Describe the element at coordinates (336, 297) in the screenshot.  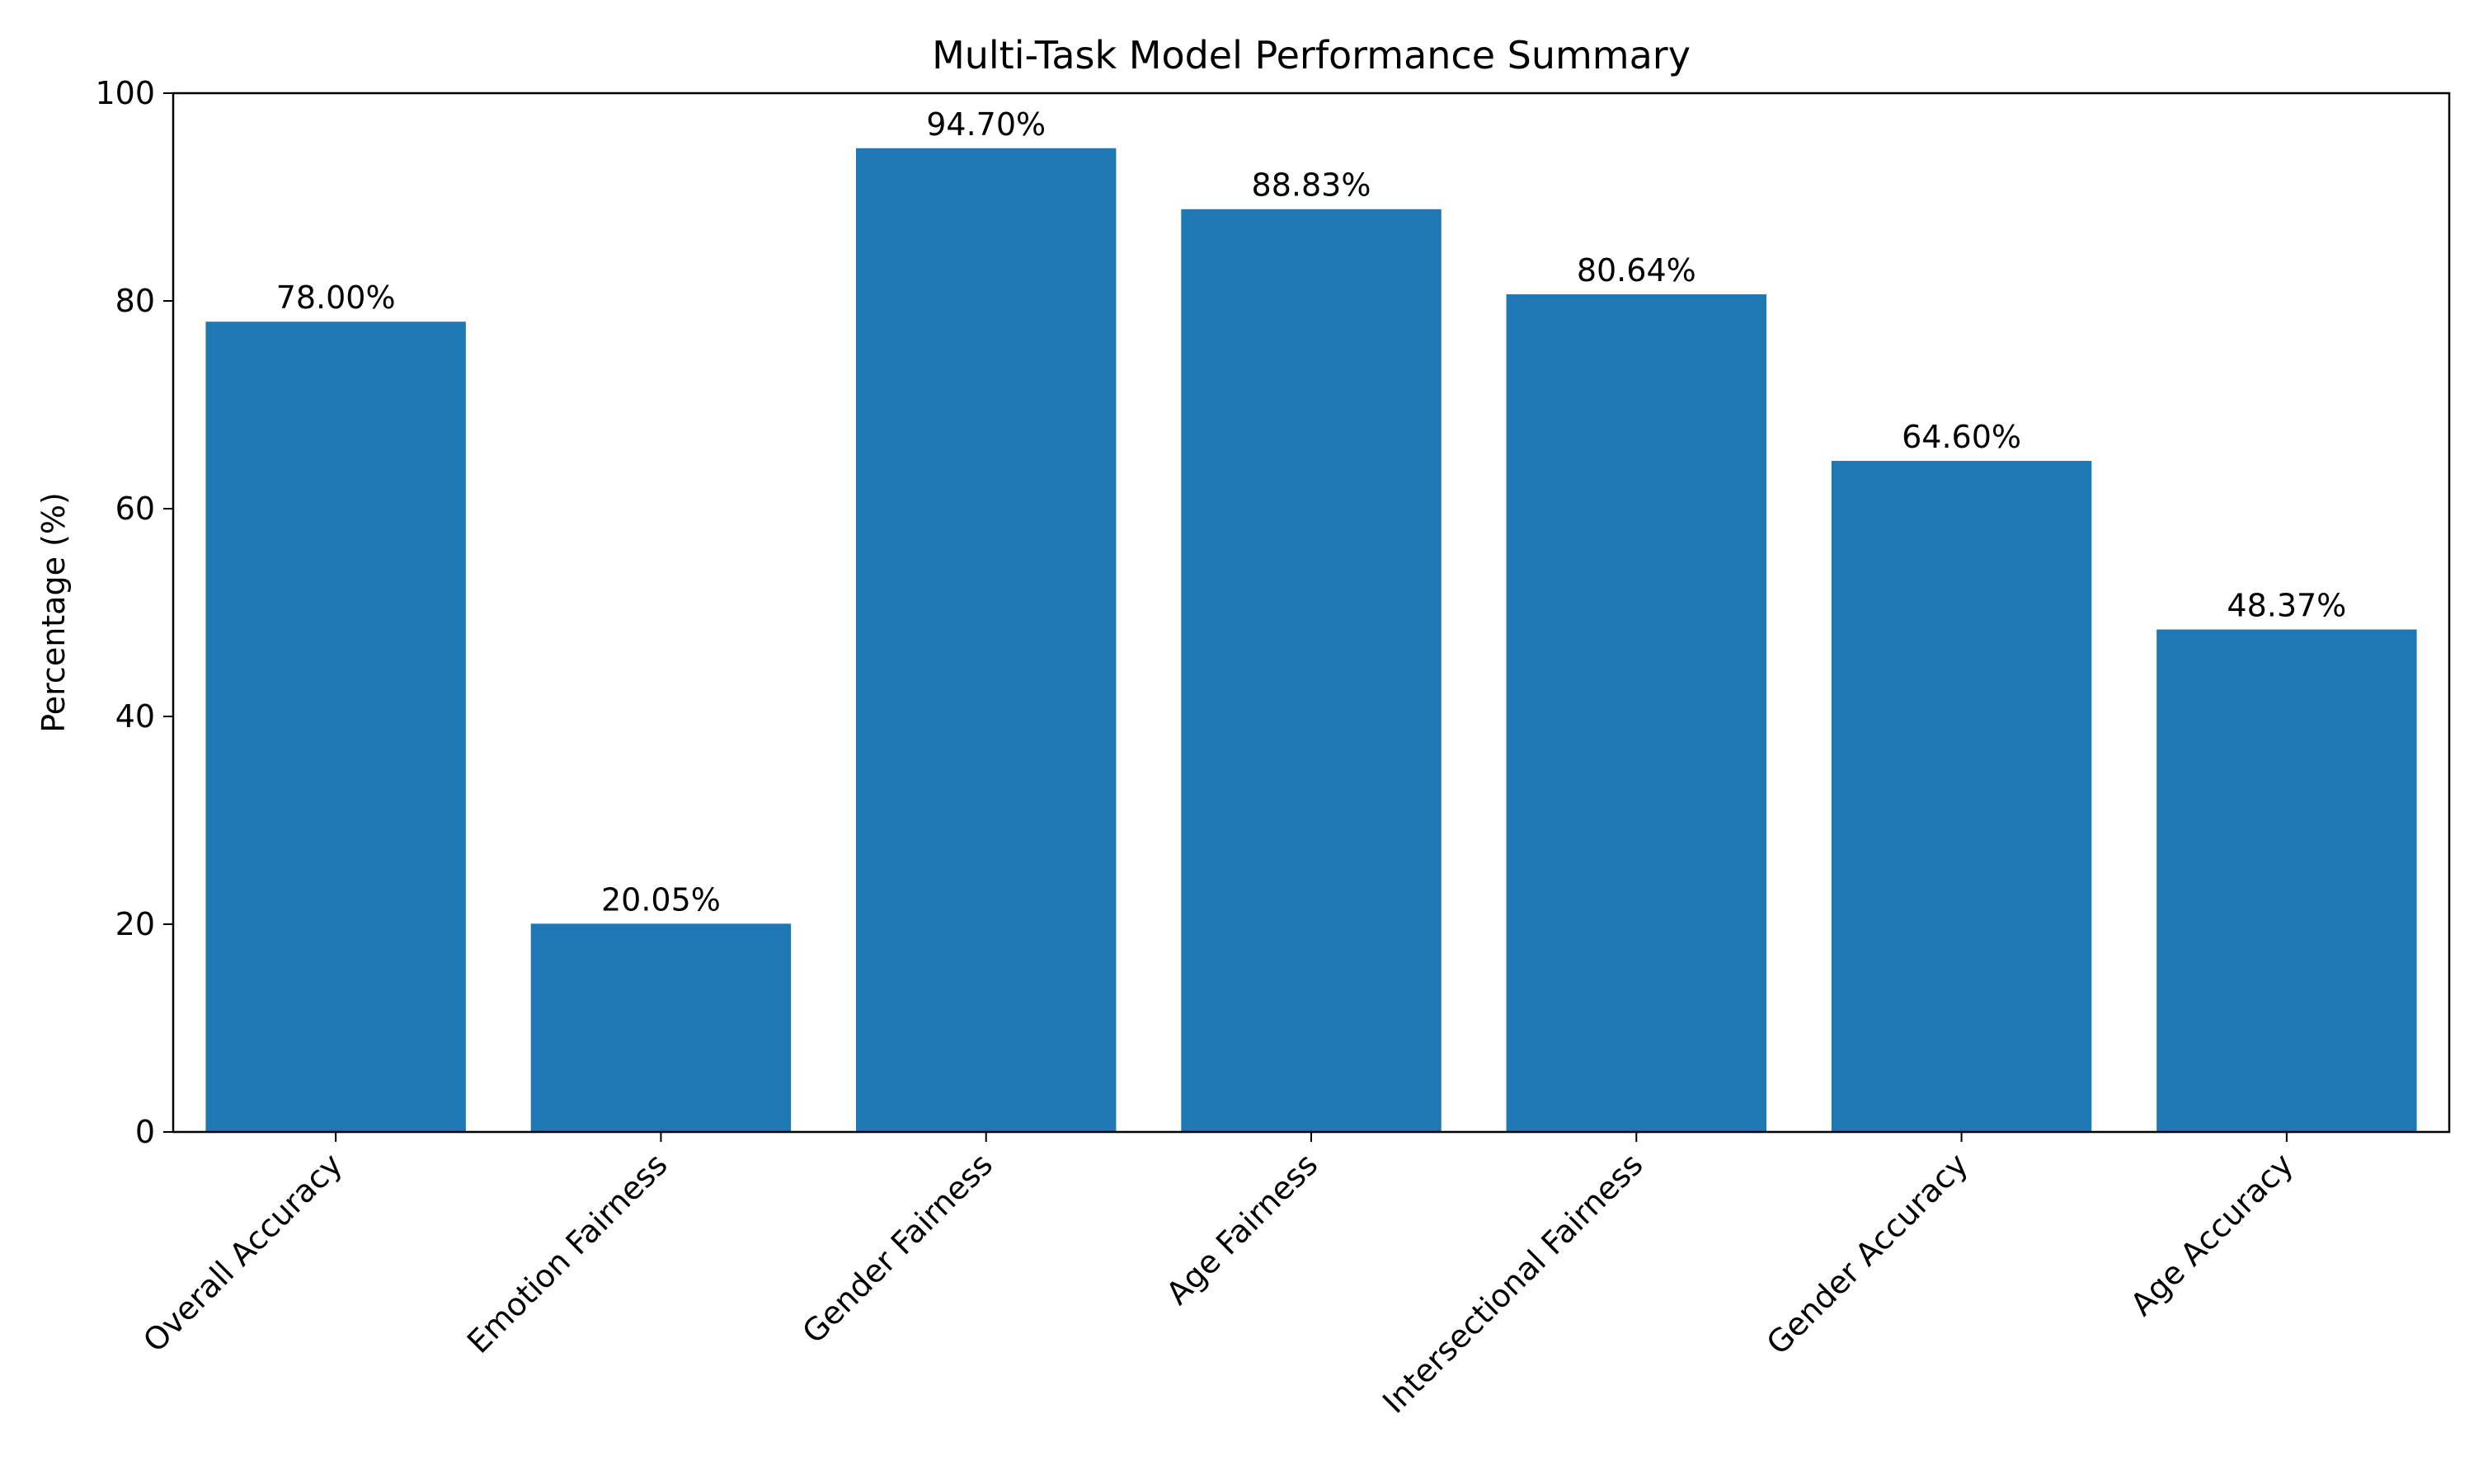
I see `bar-value-label: 78.00%` at that location.